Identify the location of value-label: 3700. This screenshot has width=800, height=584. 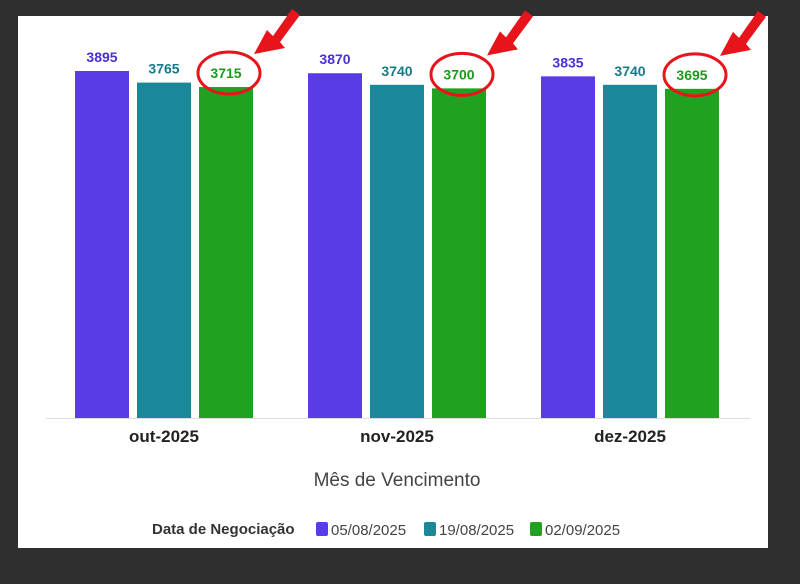
(458, 74).